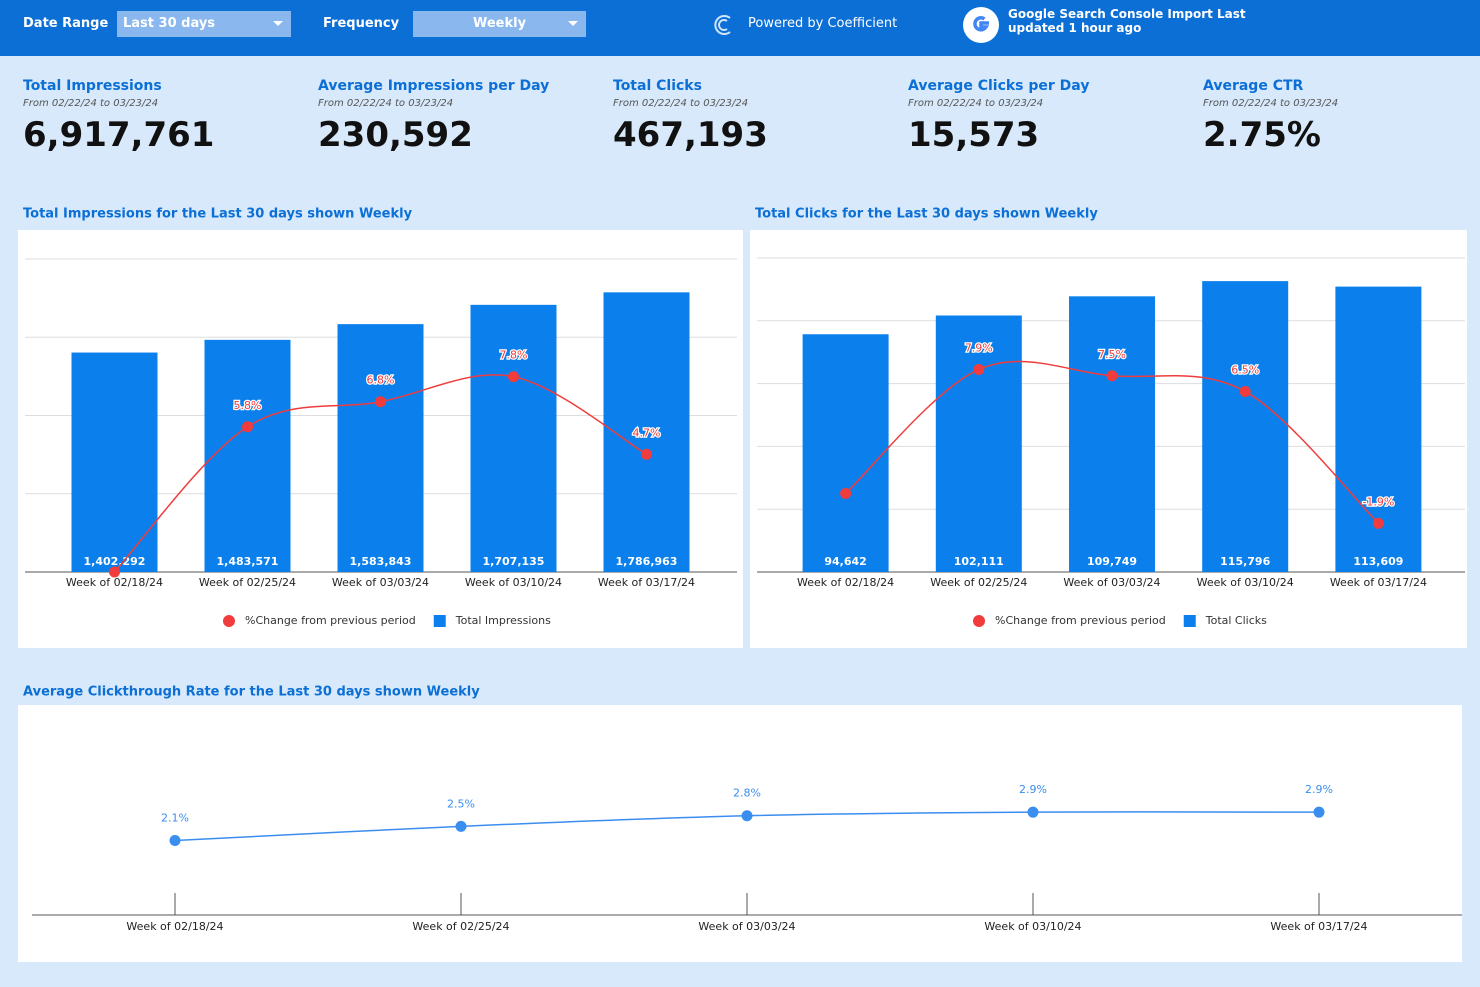 The image size is (1480, 987). Describe the element at coordinates (434, 86) in the screenshot. I see `kpi-title: Average Impressions per Day` at that location.